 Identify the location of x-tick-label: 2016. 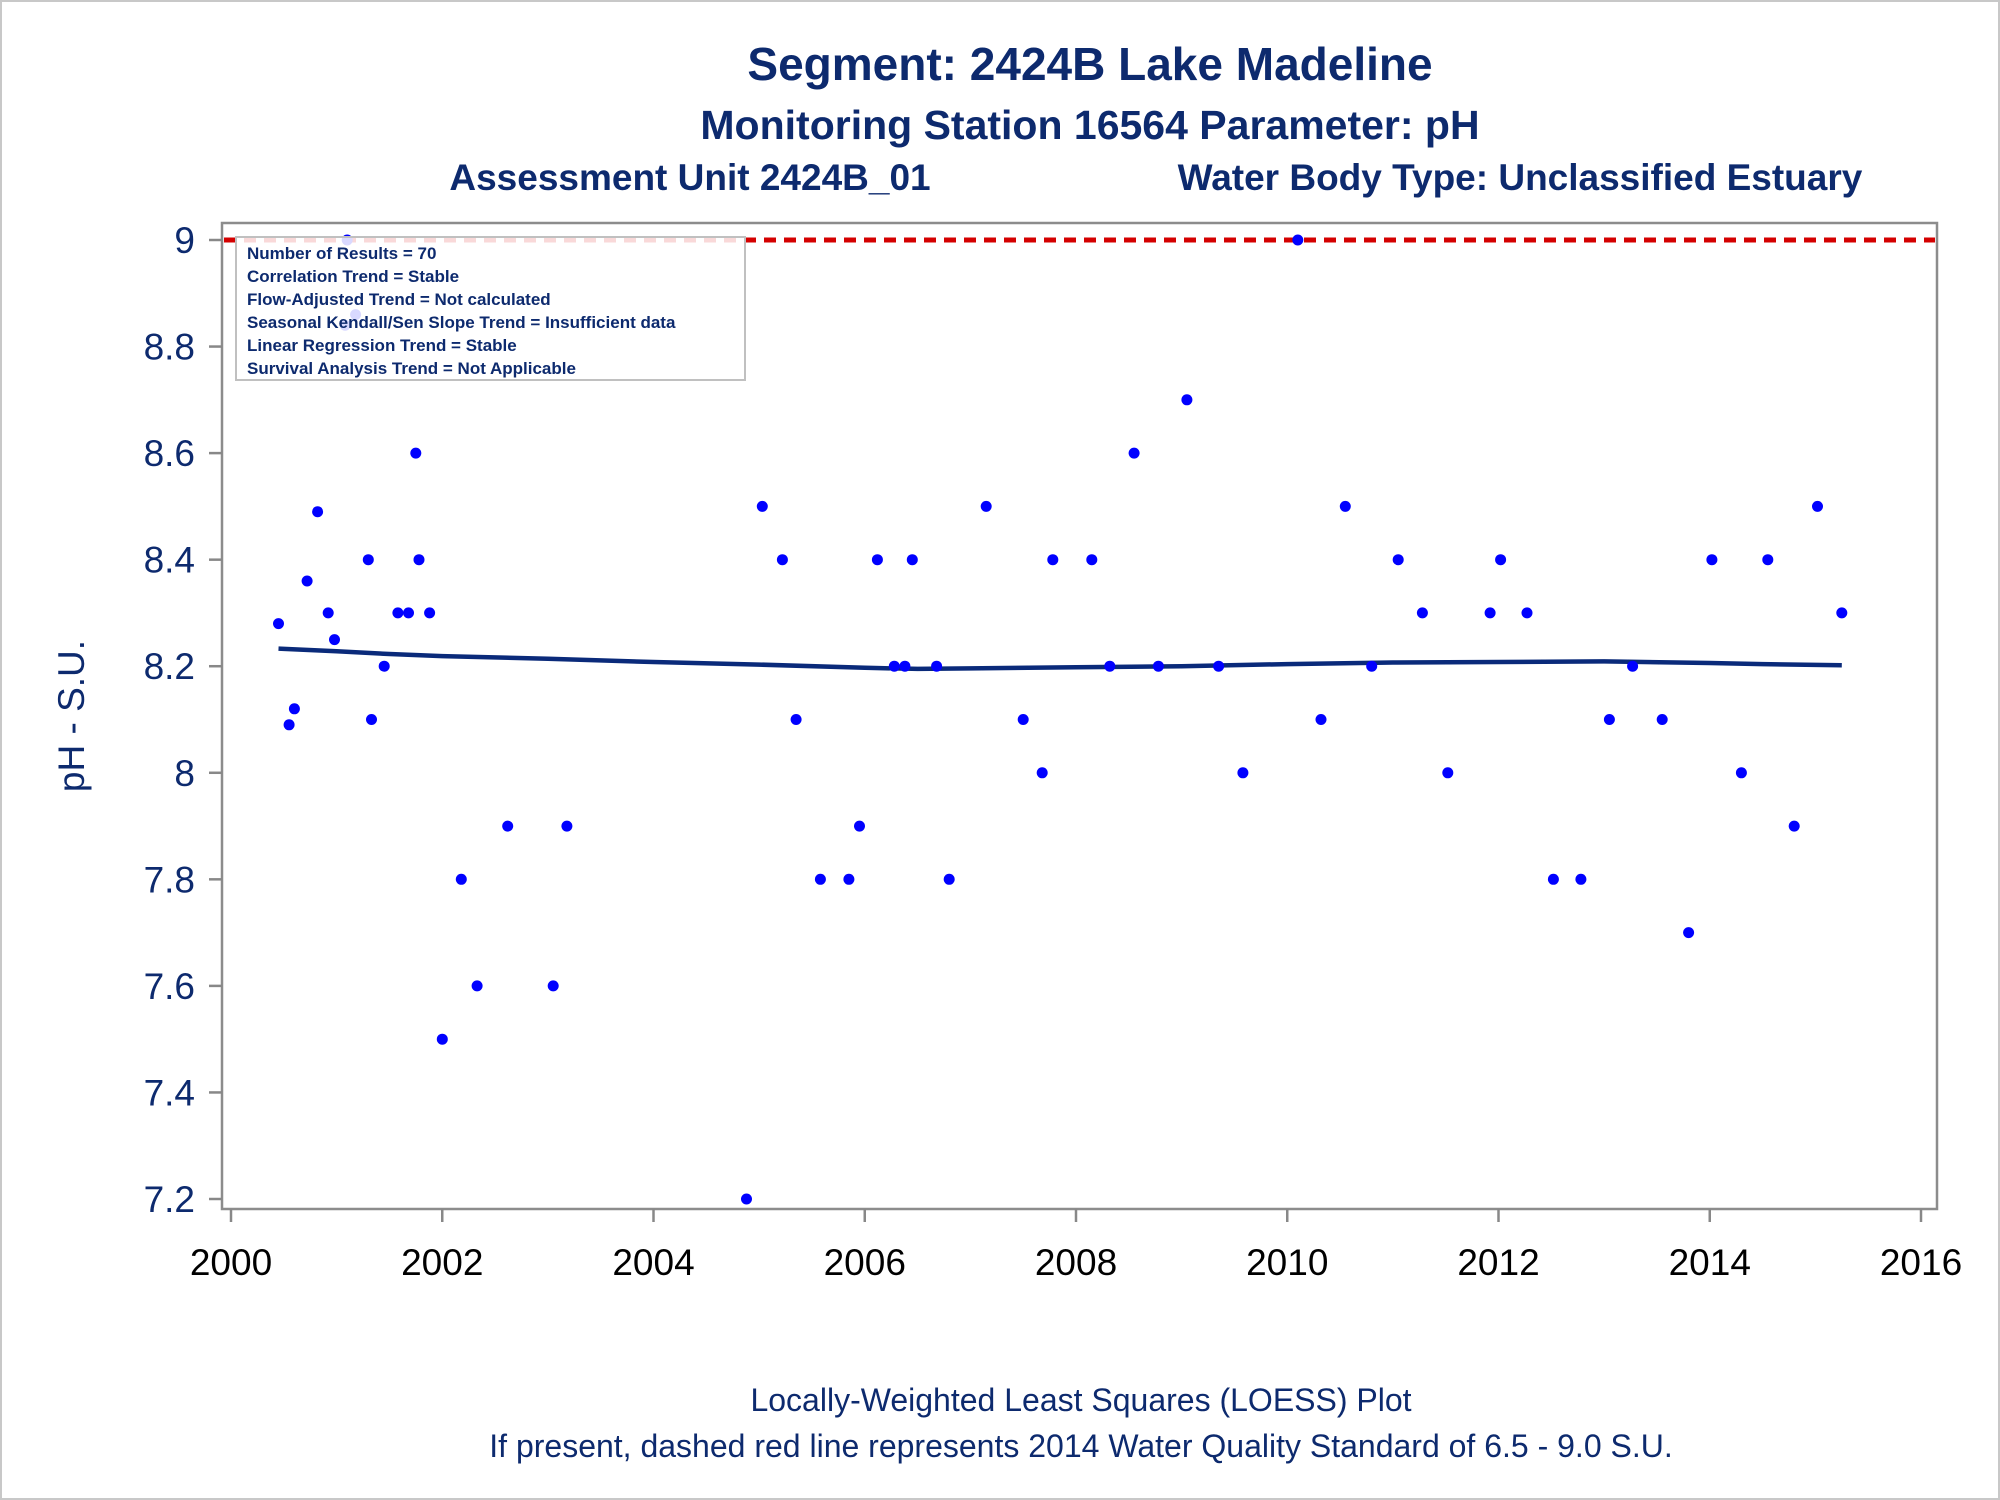
(1921, 1262).